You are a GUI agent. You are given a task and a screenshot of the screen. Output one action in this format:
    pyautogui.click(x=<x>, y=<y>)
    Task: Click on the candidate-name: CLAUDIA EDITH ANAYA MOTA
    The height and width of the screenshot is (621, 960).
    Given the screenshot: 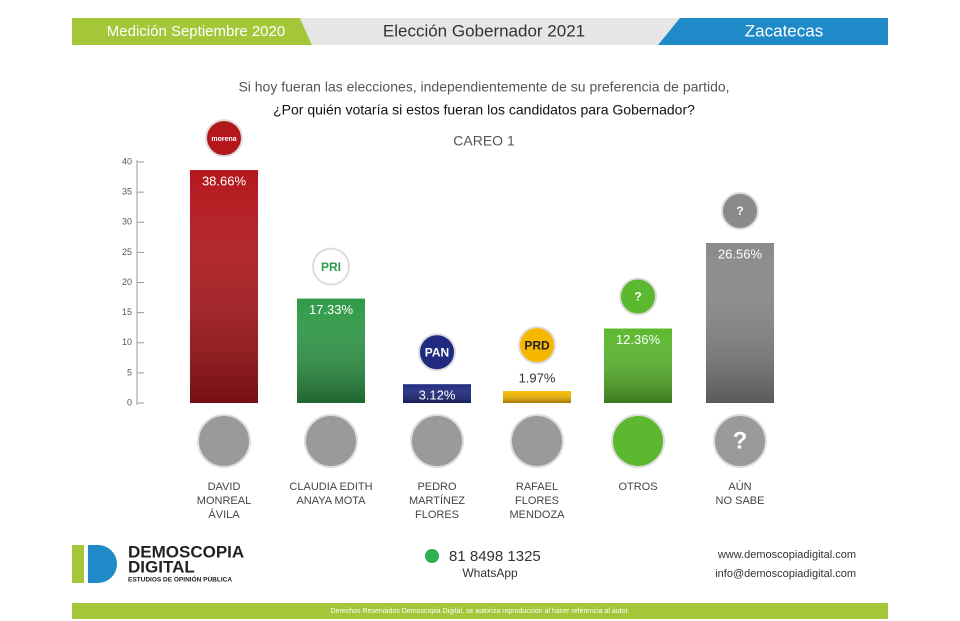 What is the action you would take?
    pyautogui.click(x=331, y=494)
    